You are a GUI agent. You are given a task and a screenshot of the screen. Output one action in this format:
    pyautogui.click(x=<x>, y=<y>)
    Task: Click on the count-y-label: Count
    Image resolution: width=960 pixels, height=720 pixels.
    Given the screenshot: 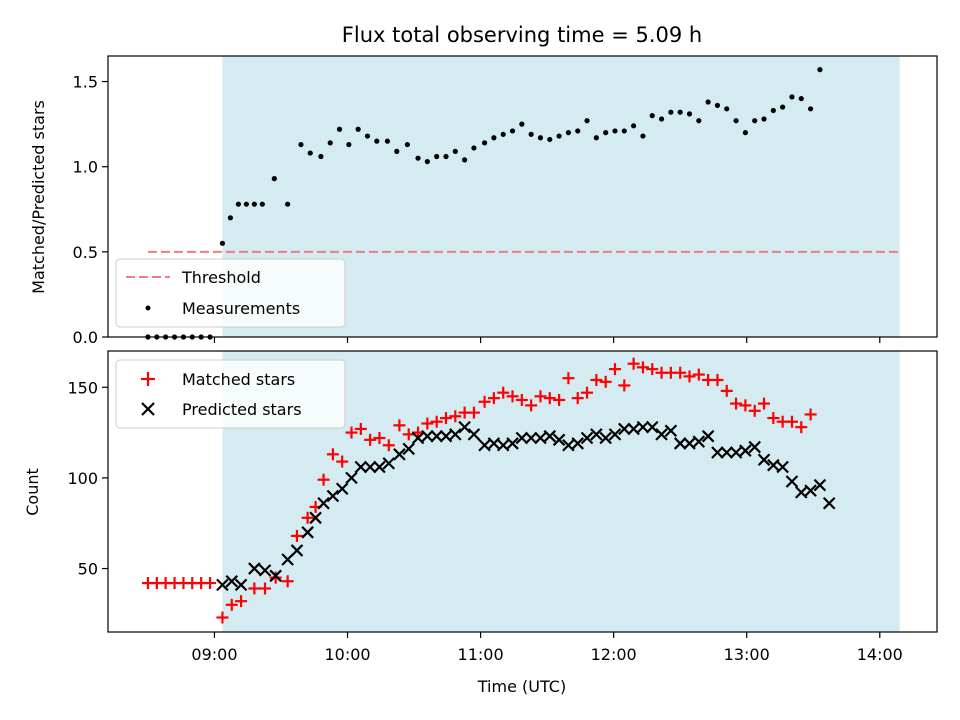 What is the action you would take?
    pyautogui.click(x=32, y=492)
    